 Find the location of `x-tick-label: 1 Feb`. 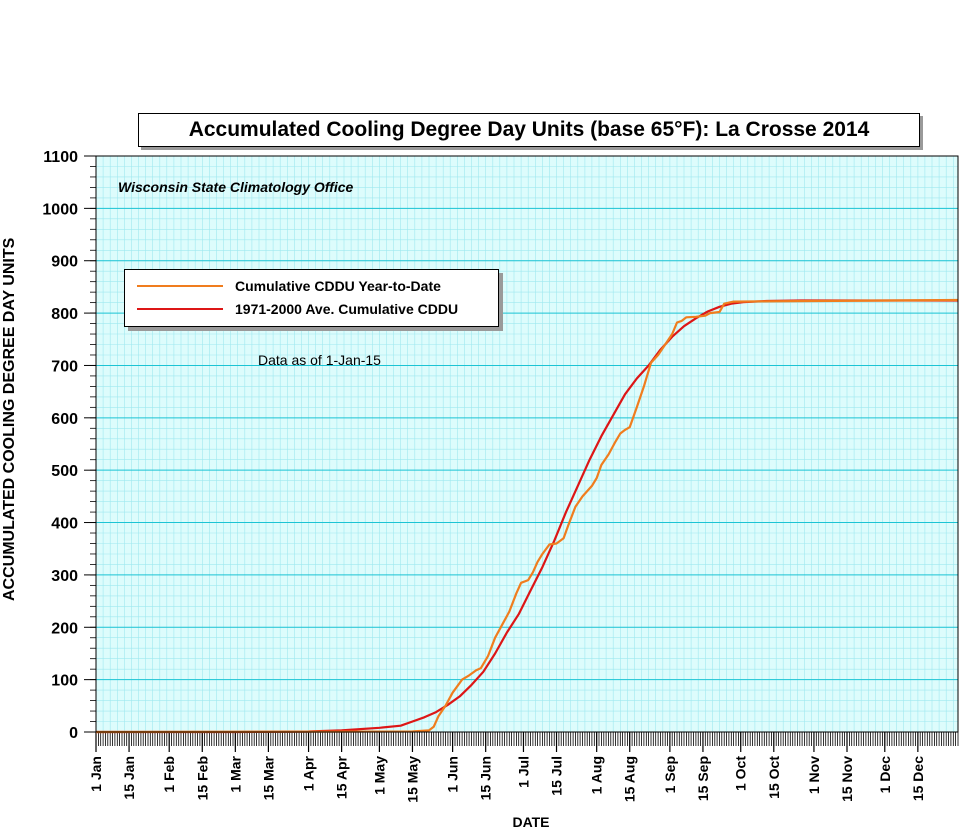

x-tick-label: 1 Feb is located at coordinates (169, 774).